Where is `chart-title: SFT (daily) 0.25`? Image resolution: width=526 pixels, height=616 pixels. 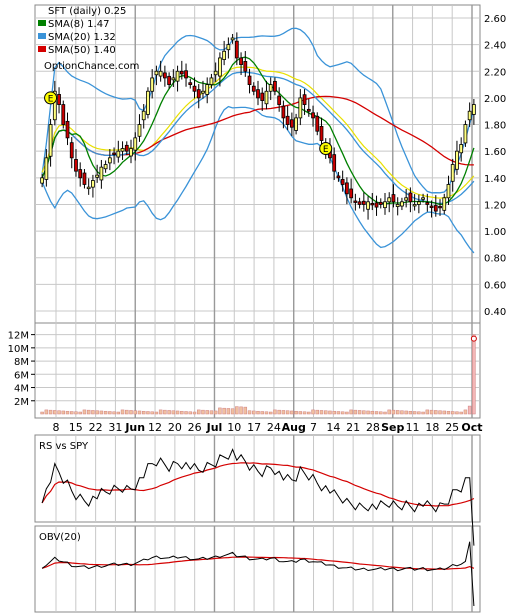
chart-title: SFT (daily) 0.25 is located at coordinates (87, 11).